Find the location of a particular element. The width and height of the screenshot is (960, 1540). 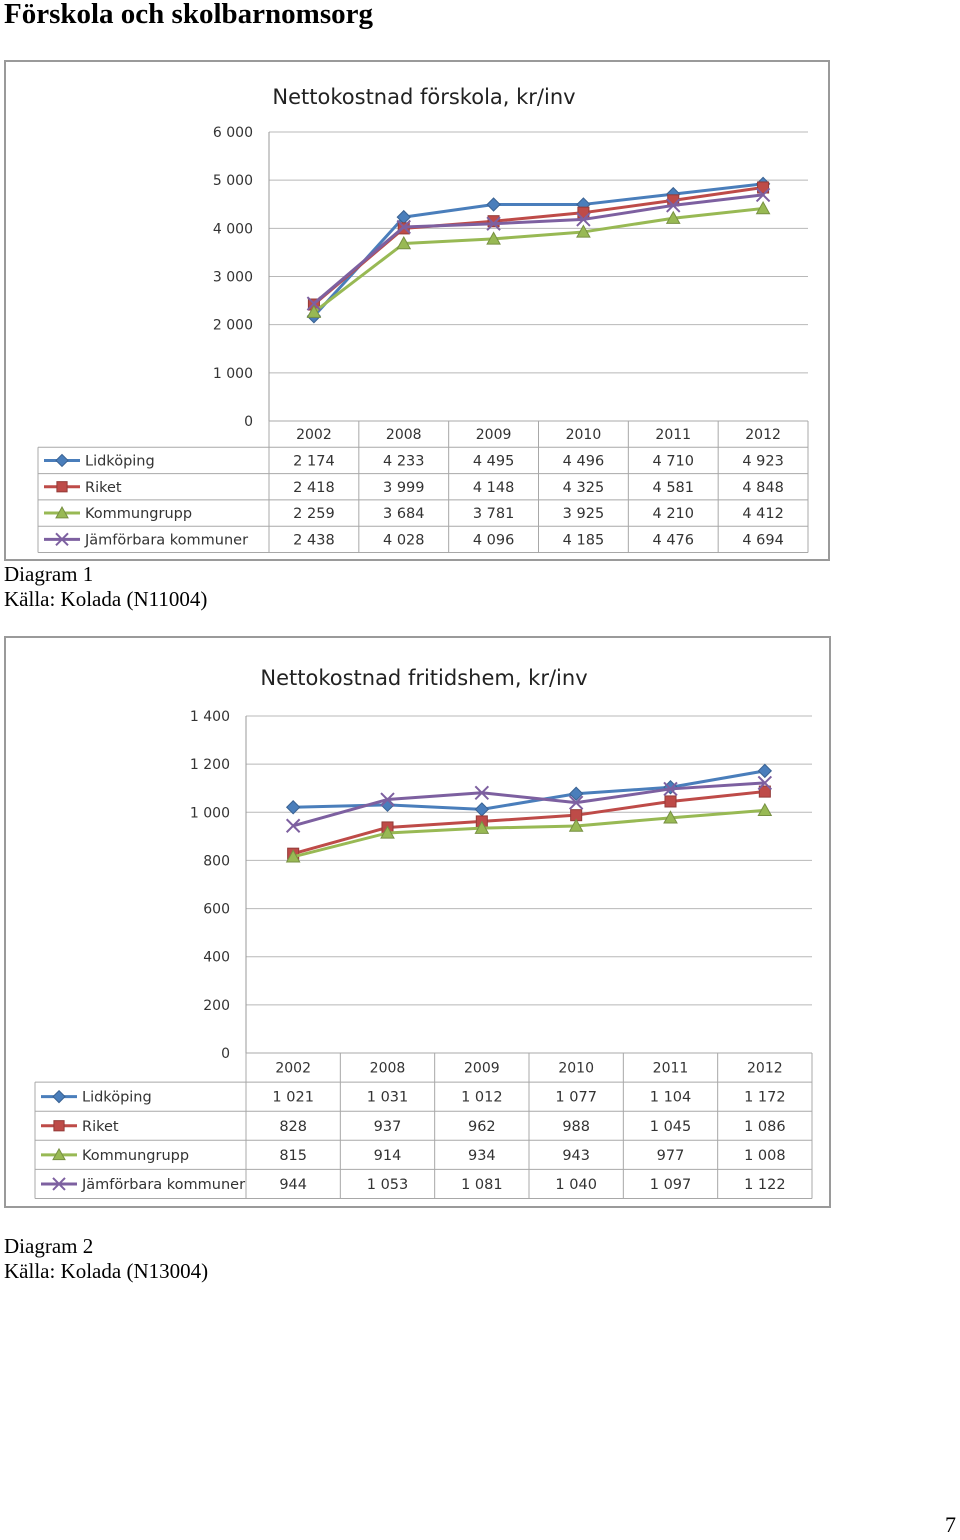

data-label: 937 is located at coordinates (388, 1127).